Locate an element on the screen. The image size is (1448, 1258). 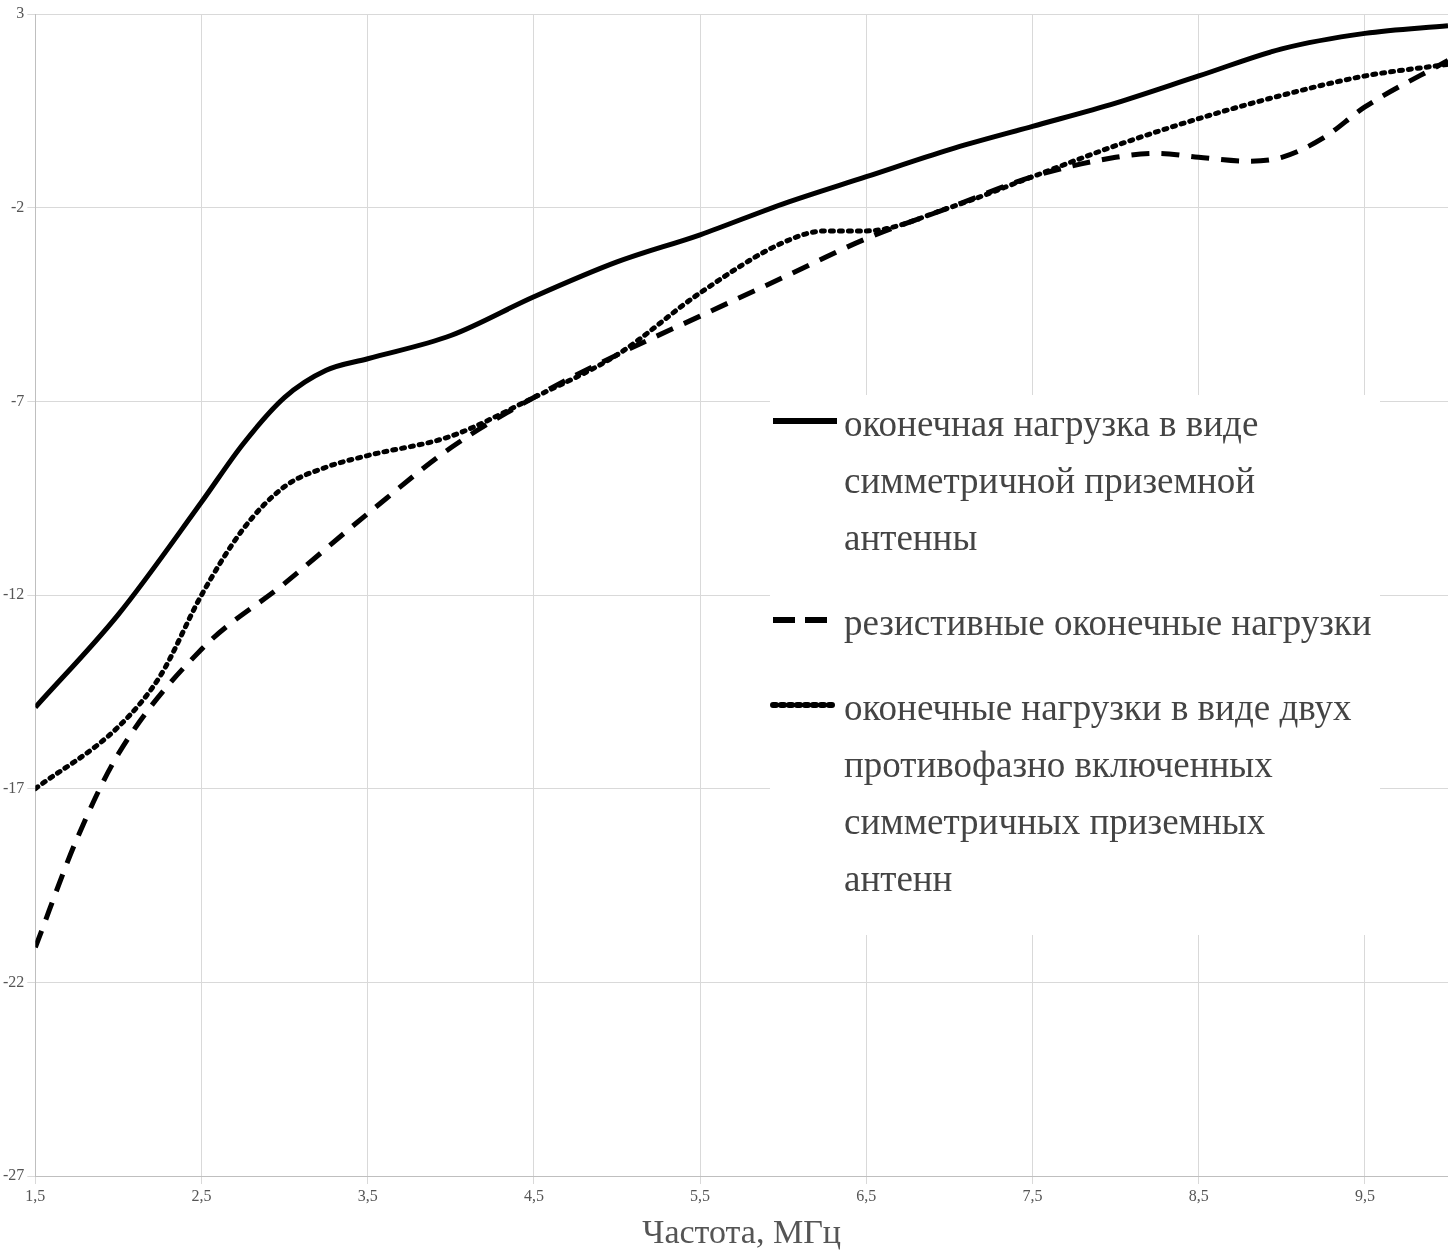
legend-label: резистивные оконечные нагрузки is located at coordinates (1108, 623).